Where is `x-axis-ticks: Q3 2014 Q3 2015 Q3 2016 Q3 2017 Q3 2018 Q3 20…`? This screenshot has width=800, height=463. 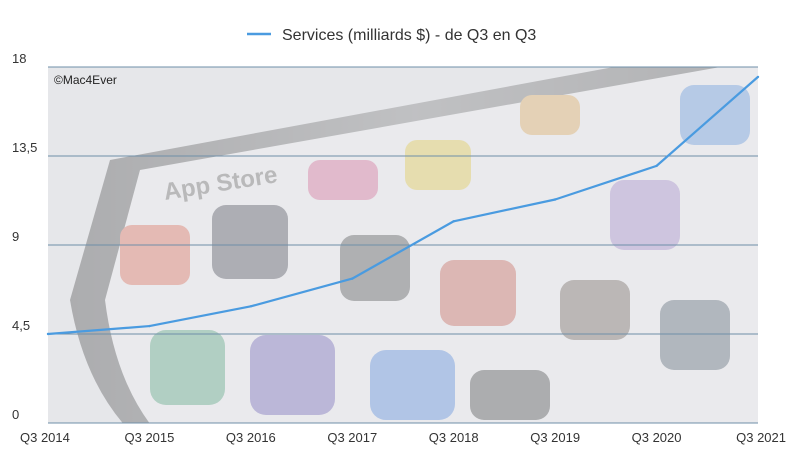
x-axis-ticks: Q3 2014 Q3 2015 Q3 2016 Q3 2017 Q3 2018 Q3 20… is located at coordinates (403, 437).